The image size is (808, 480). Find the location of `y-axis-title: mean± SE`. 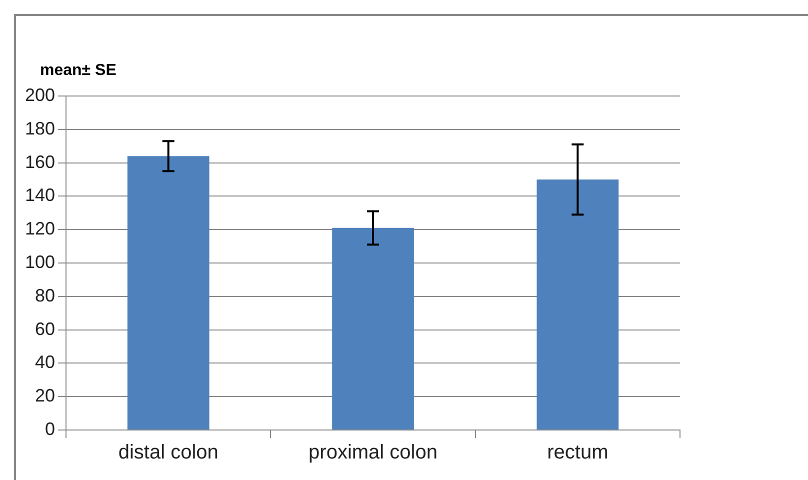

y-axis-title: mean± SE is located at coordinates (78, 71).